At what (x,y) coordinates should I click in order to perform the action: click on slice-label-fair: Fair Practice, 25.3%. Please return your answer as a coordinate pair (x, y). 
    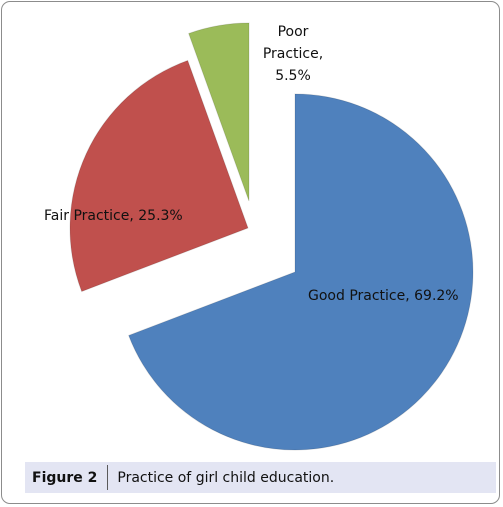
    Looking at the image, I should click on (113, 216).